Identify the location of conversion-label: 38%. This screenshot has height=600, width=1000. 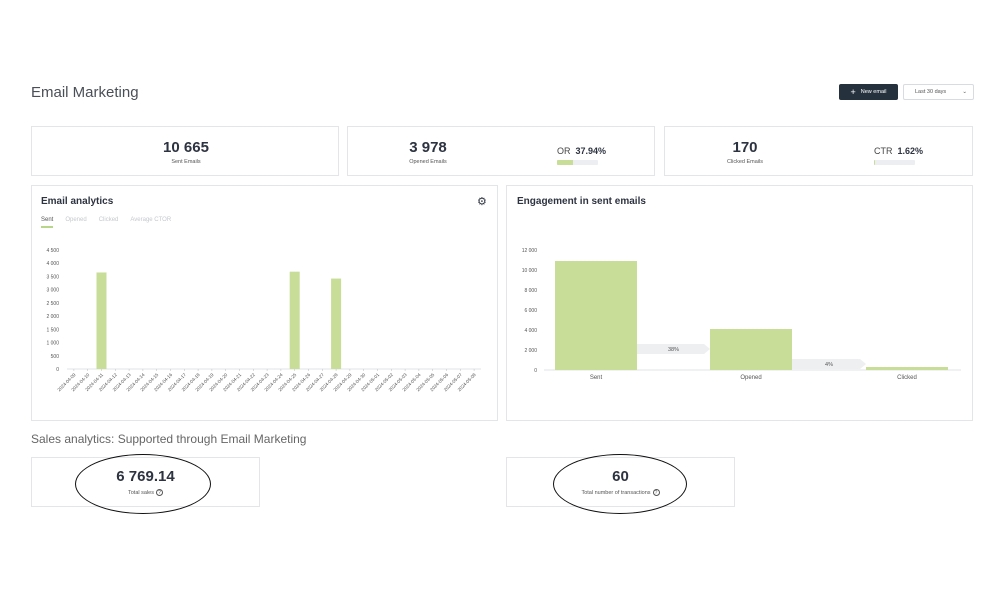
(673, 350).